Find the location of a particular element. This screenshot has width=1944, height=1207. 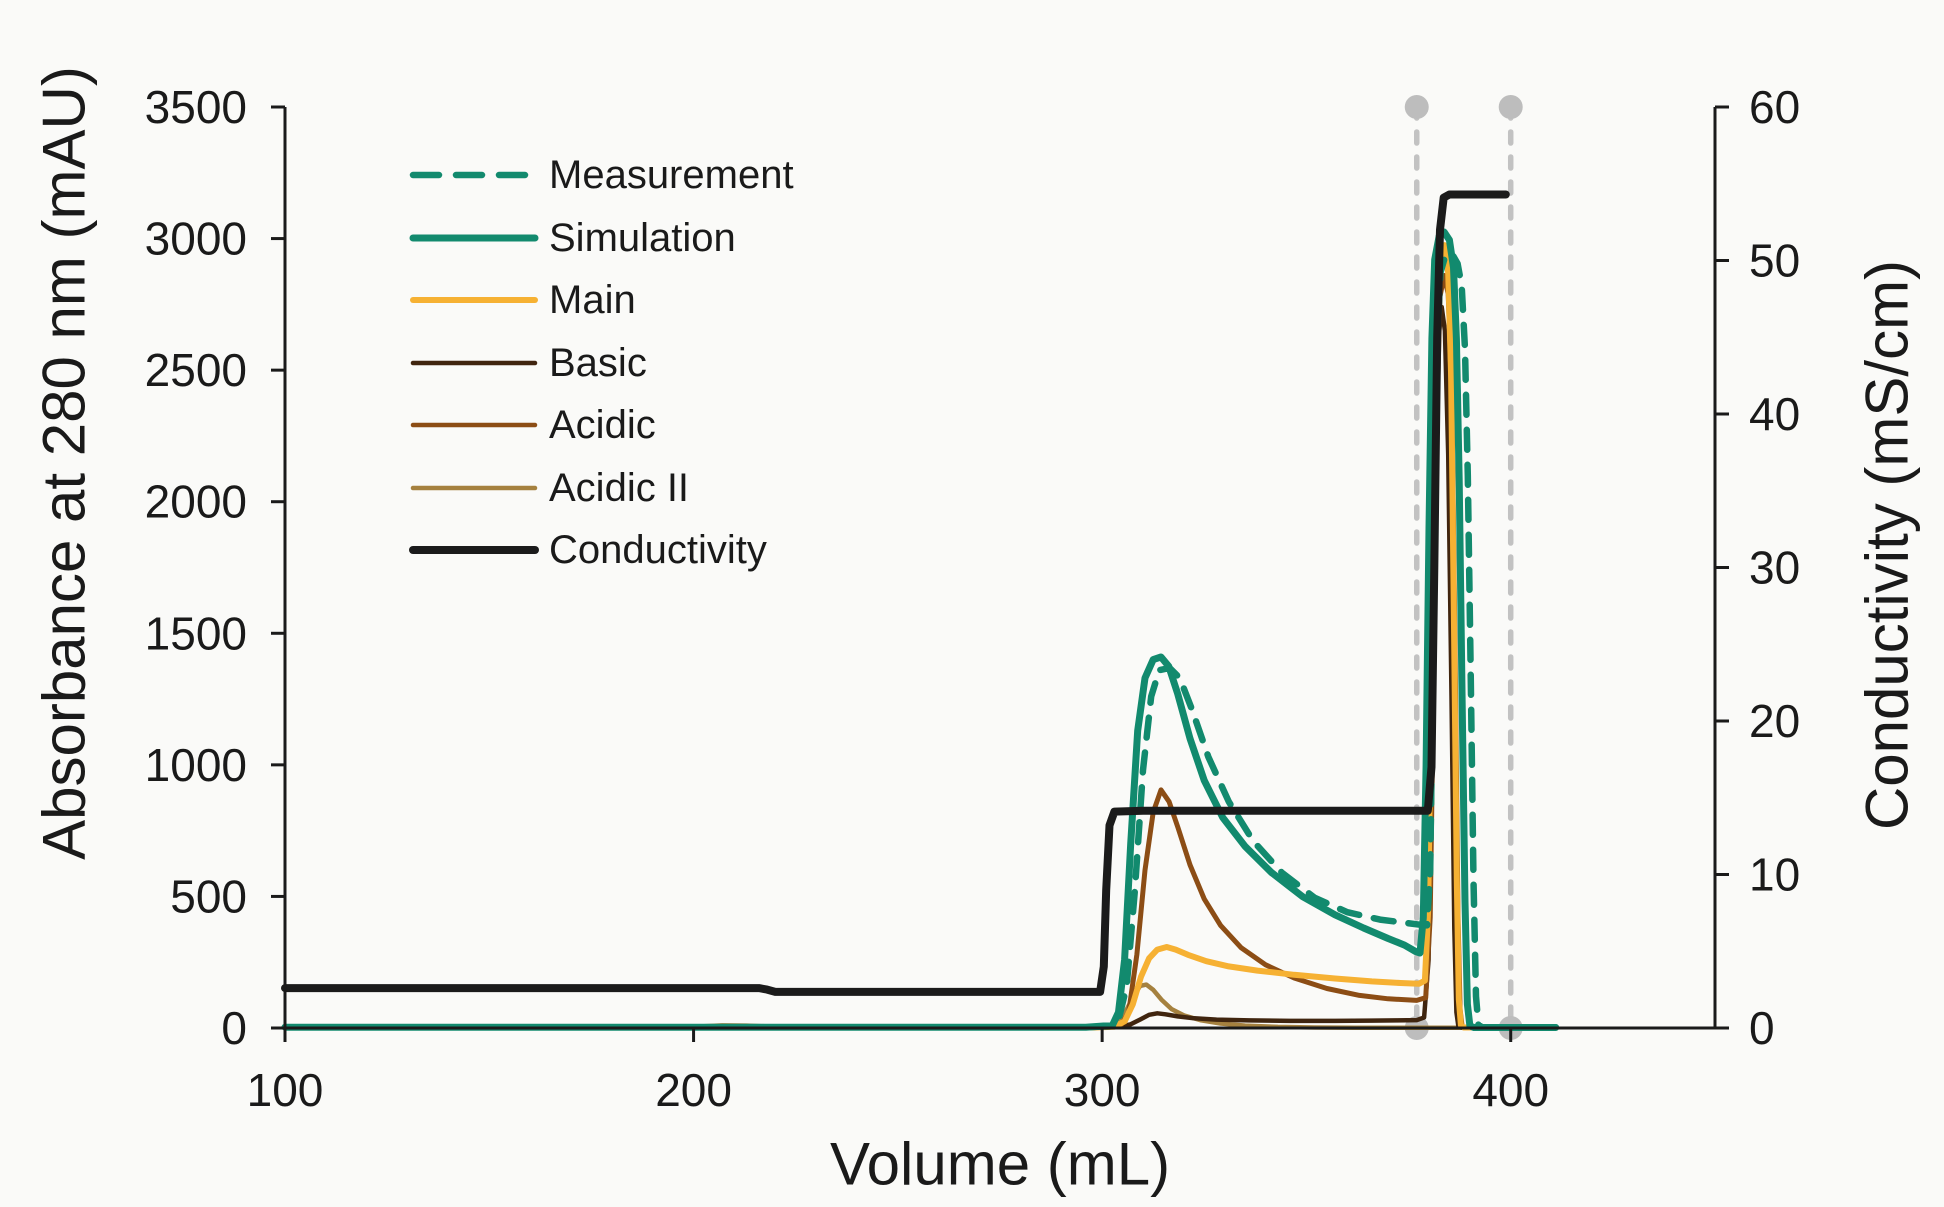

x-tick-label-300: 300 is located at coordinates (1102, 1090).